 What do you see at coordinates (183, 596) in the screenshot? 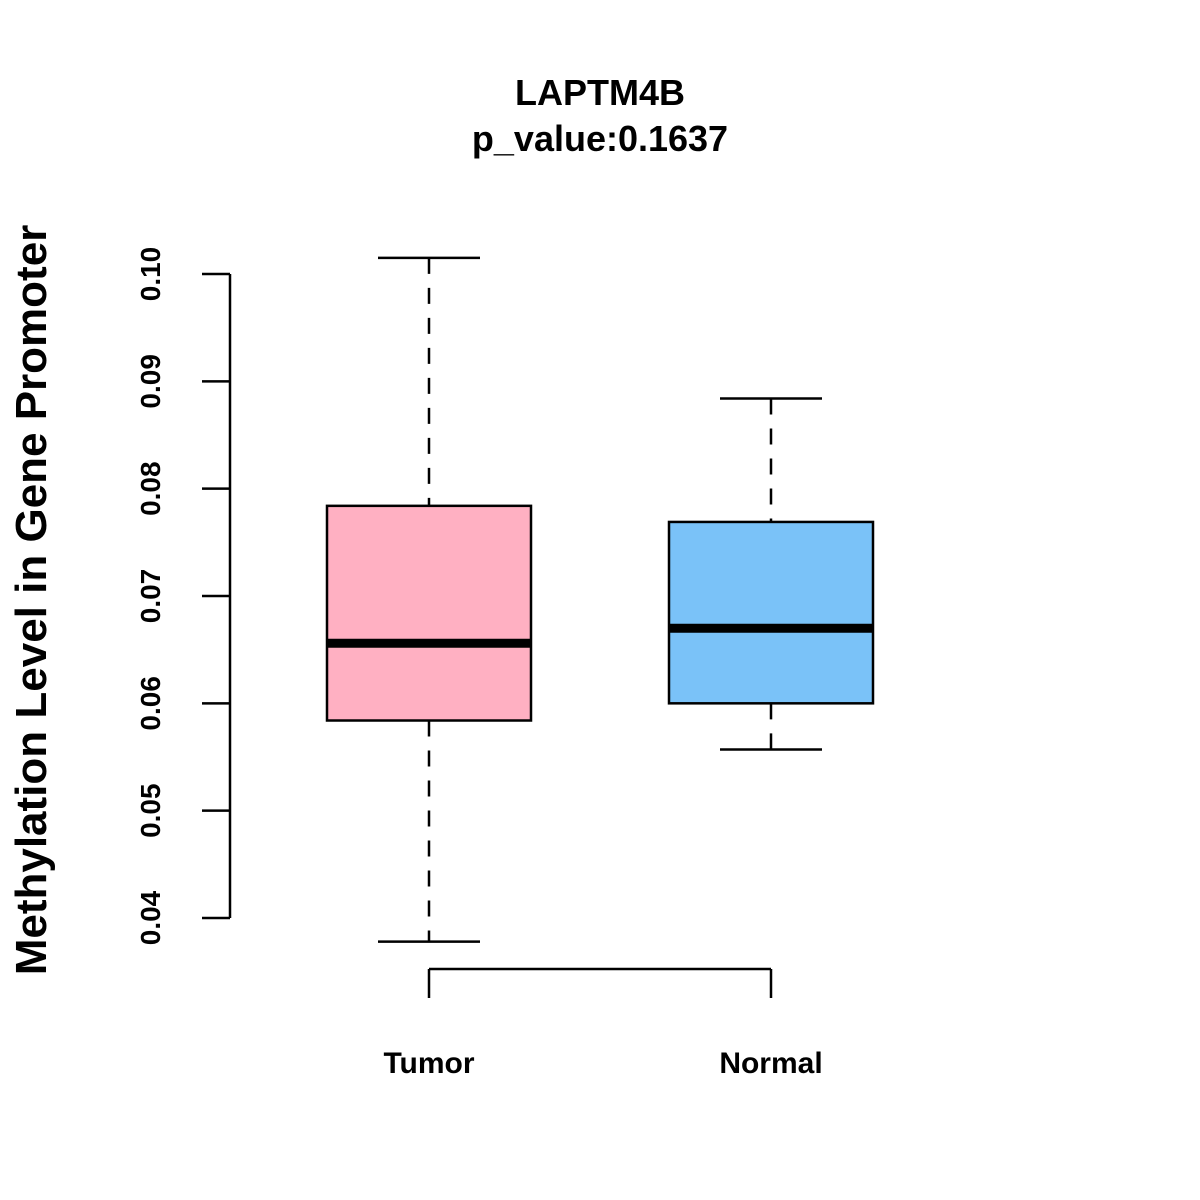
I see `y-axis: 0.04 0.05 0.06 0.07 0.08 0.09 0.10` at bounding box center [183, 596].